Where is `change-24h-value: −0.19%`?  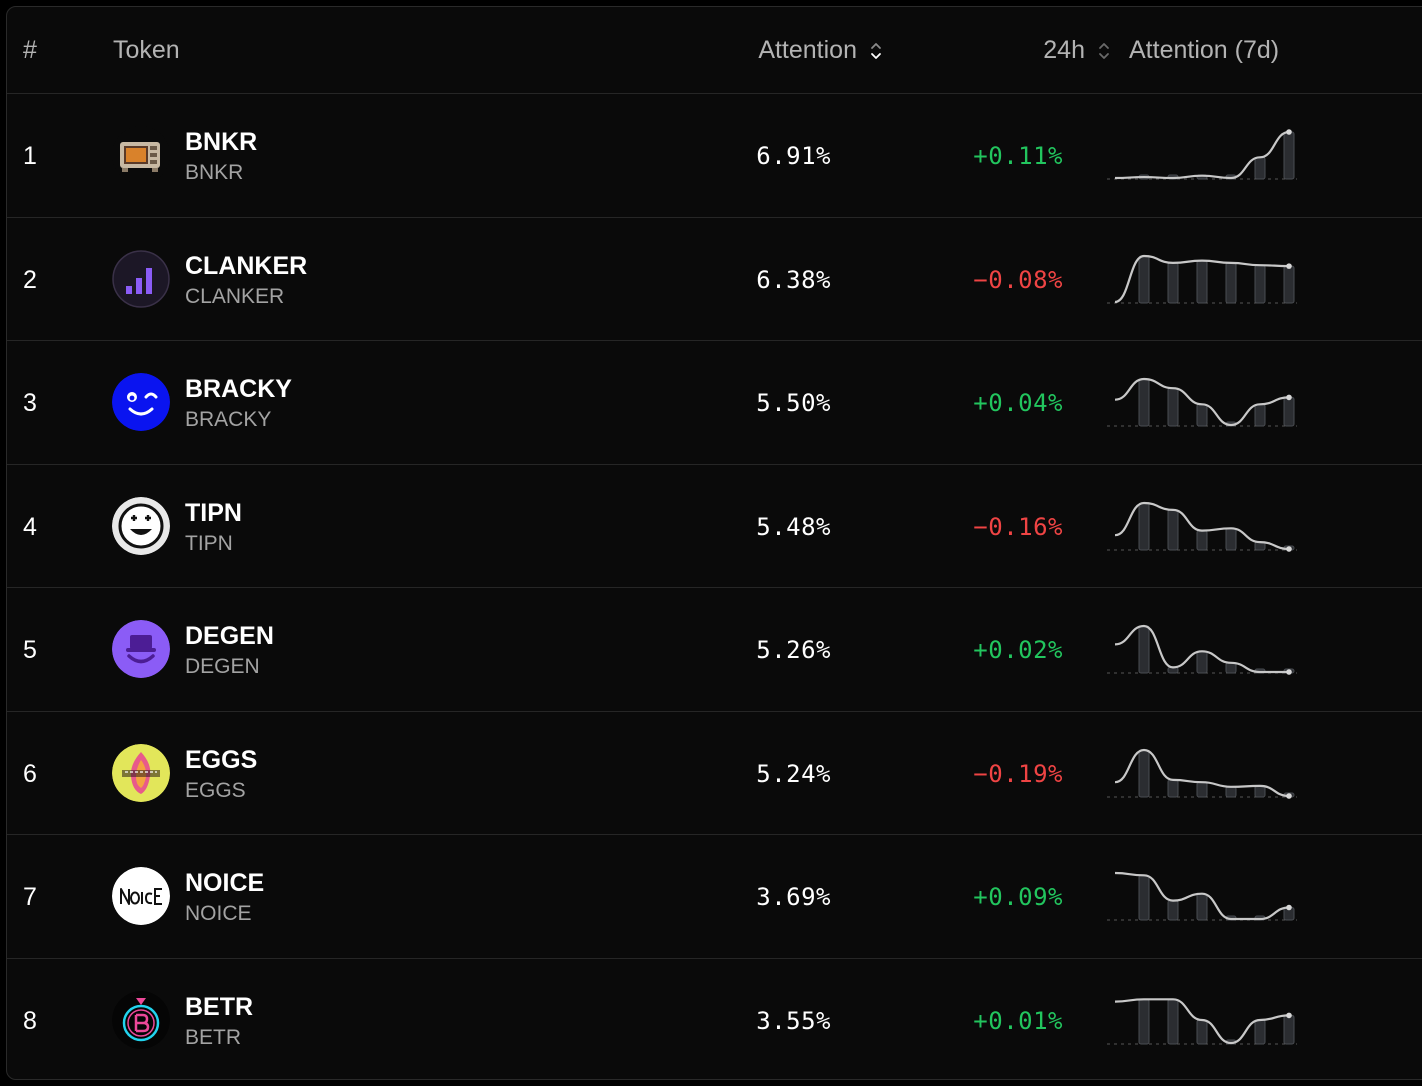
change-24h-value: −0.19% is located at coordinates (1018, 773).